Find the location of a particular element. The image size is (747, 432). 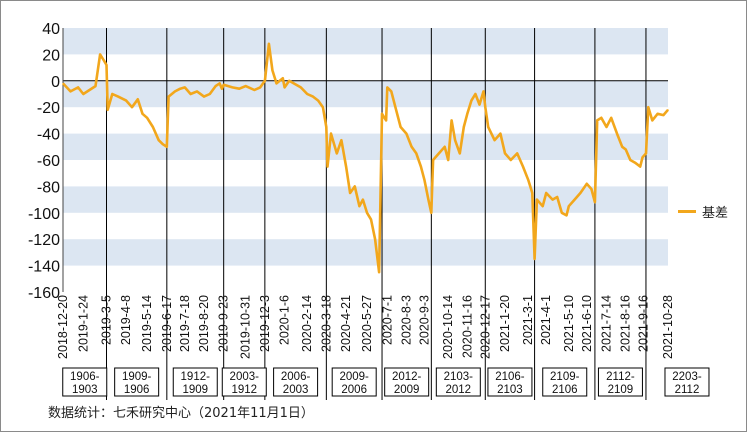

contract-label-line2: 2106 is located at coordinates (565, 390).